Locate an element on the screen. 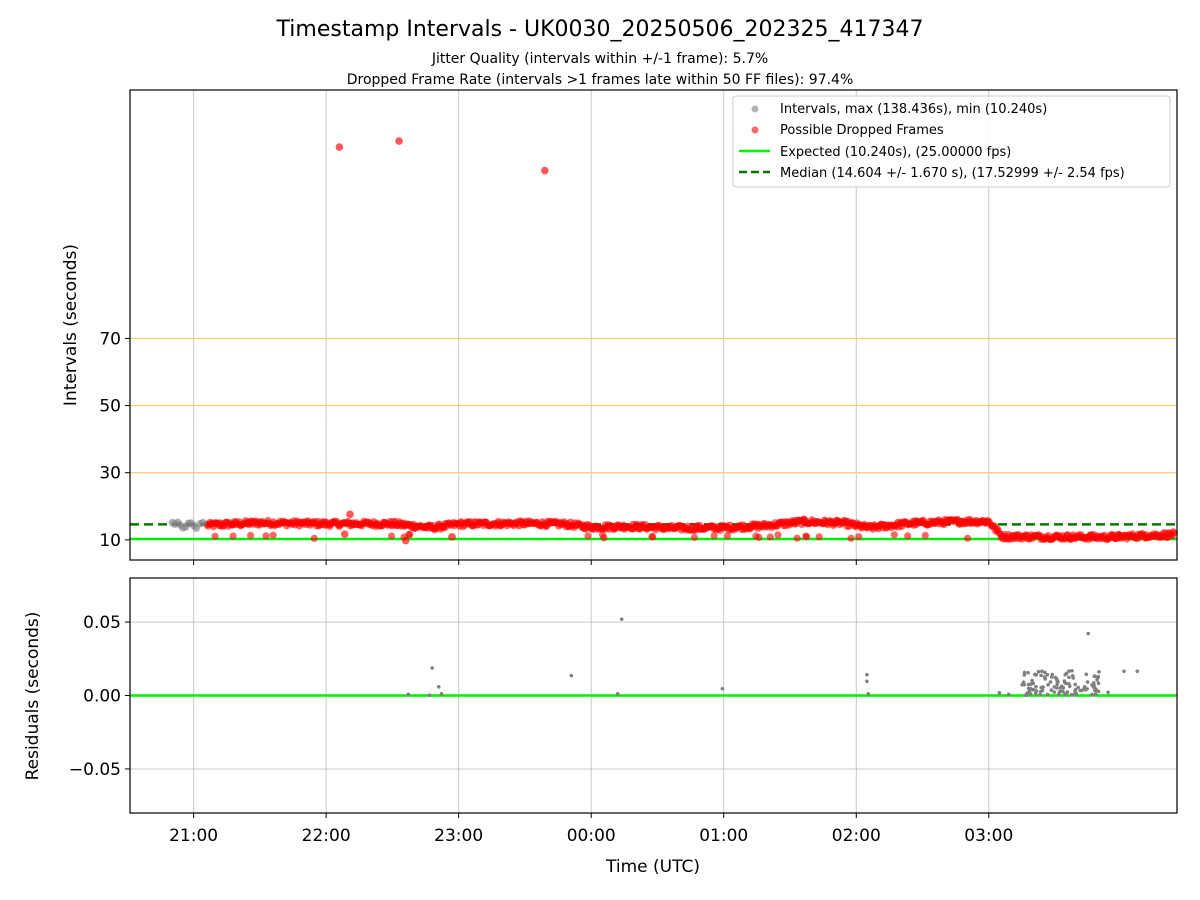 This screenshot has width=1200, height=900. legend-intervals-label: Intervals, max (138.436s), min (10.240s) is located at coordinates (913, 109).